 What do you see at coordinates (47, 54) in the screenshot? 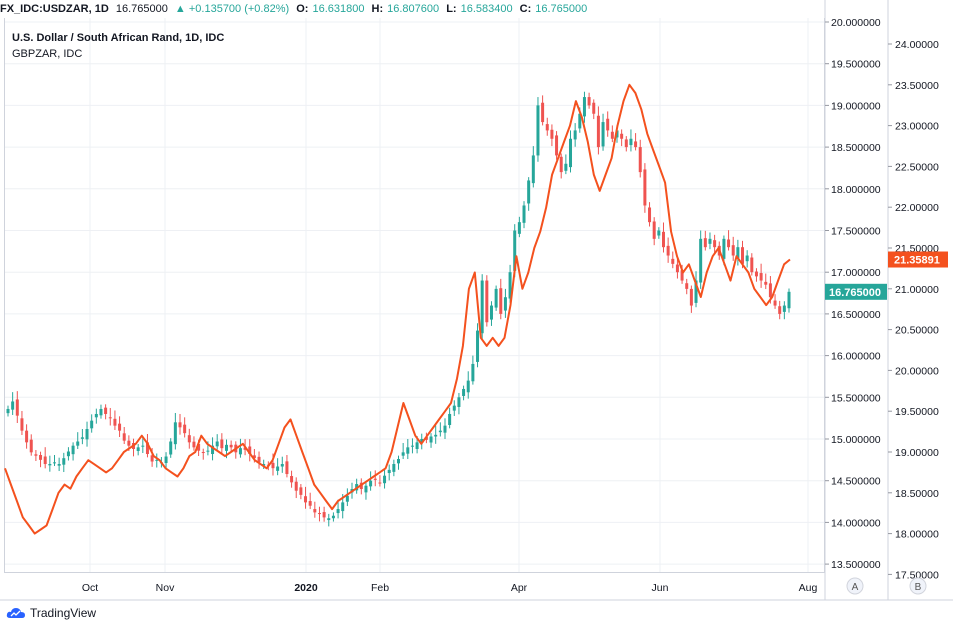
I see `legend-compare-series: GBPZAR, IDC` at bounding box center [47, 54].